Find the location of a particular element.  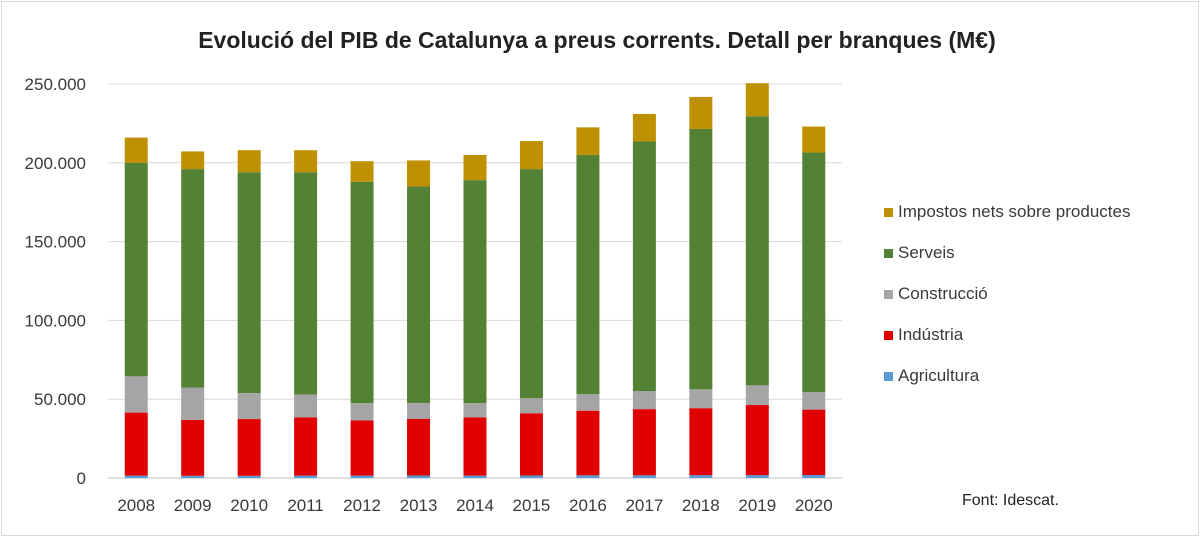

bar-segment-agricultura-2017 is located at coordinates (644, 476).